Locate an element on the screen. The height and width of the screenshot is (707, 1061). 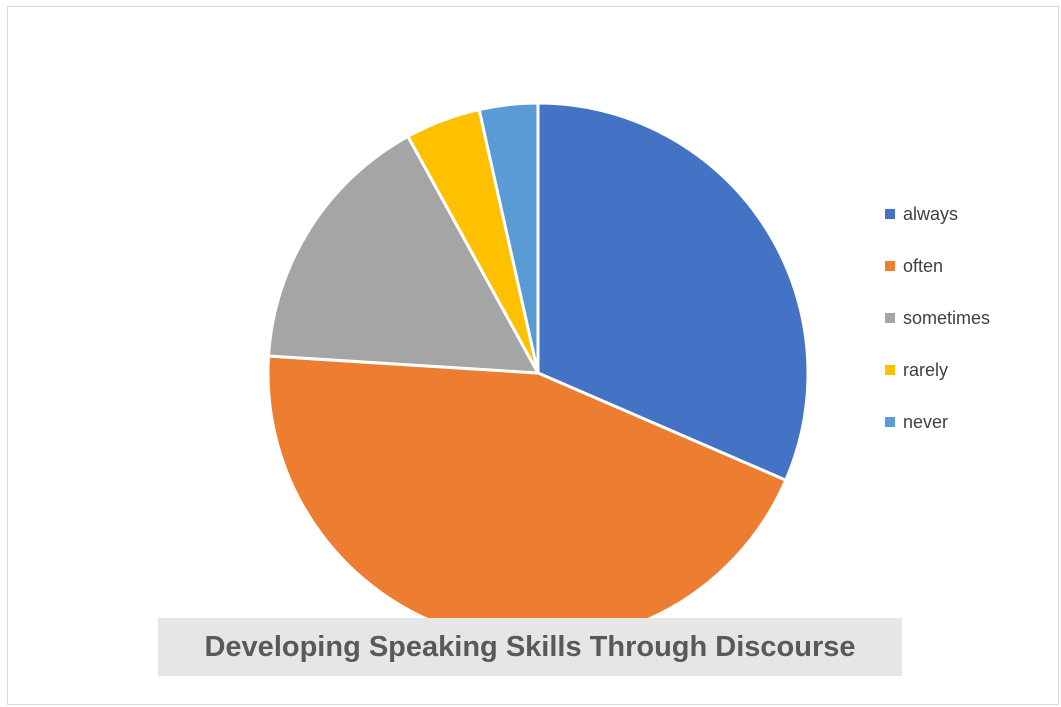
legend-label: never is located at coordinates (926, 421).